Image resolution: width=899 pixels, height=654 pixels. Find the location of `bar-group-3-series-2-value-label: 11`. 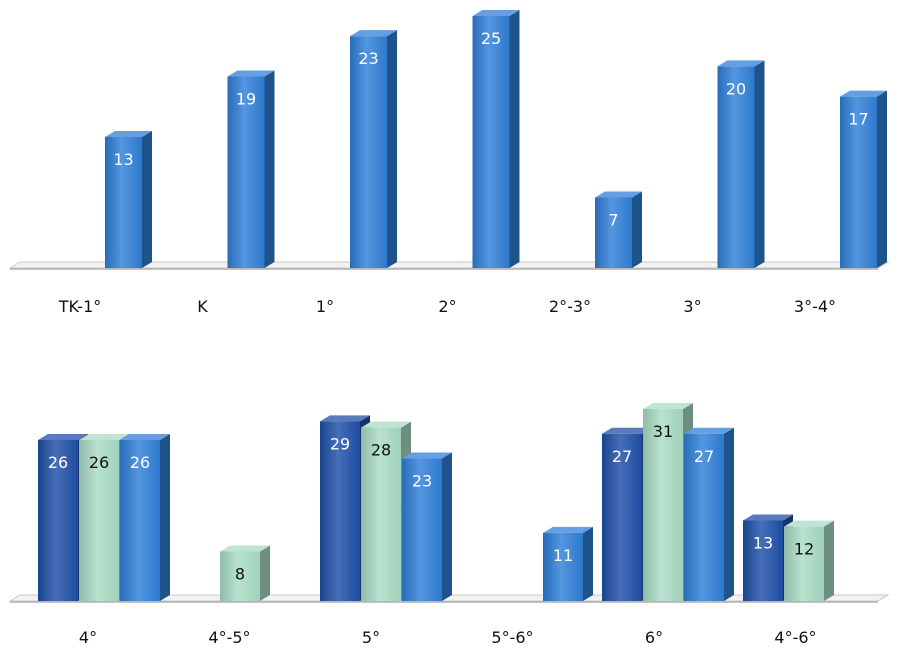

bar-group-3-series-2-value-label: 11 is located at coordinates (563, 555).